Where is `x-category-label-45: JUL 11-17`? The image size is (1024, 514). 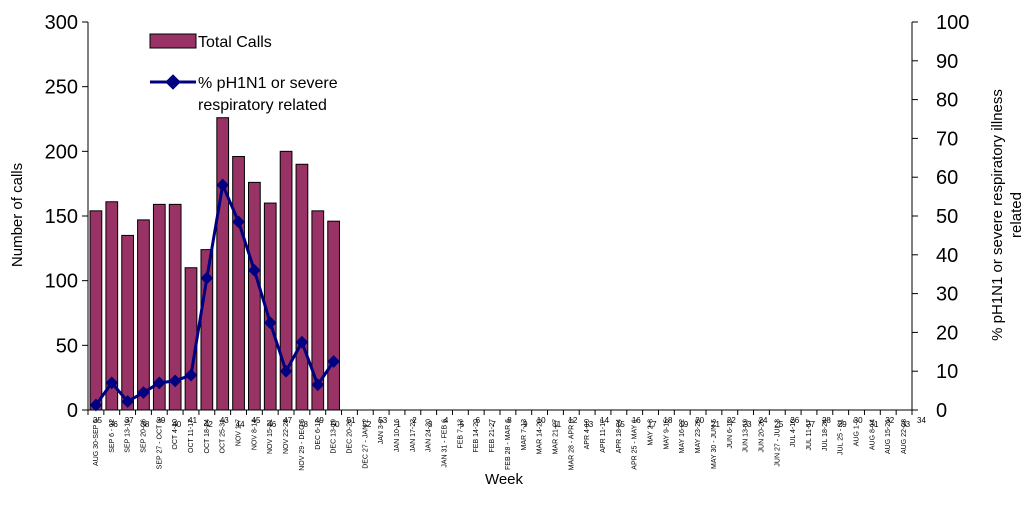
x-category-label-45: JUL 11-17 is located at coordinates (809, 435).